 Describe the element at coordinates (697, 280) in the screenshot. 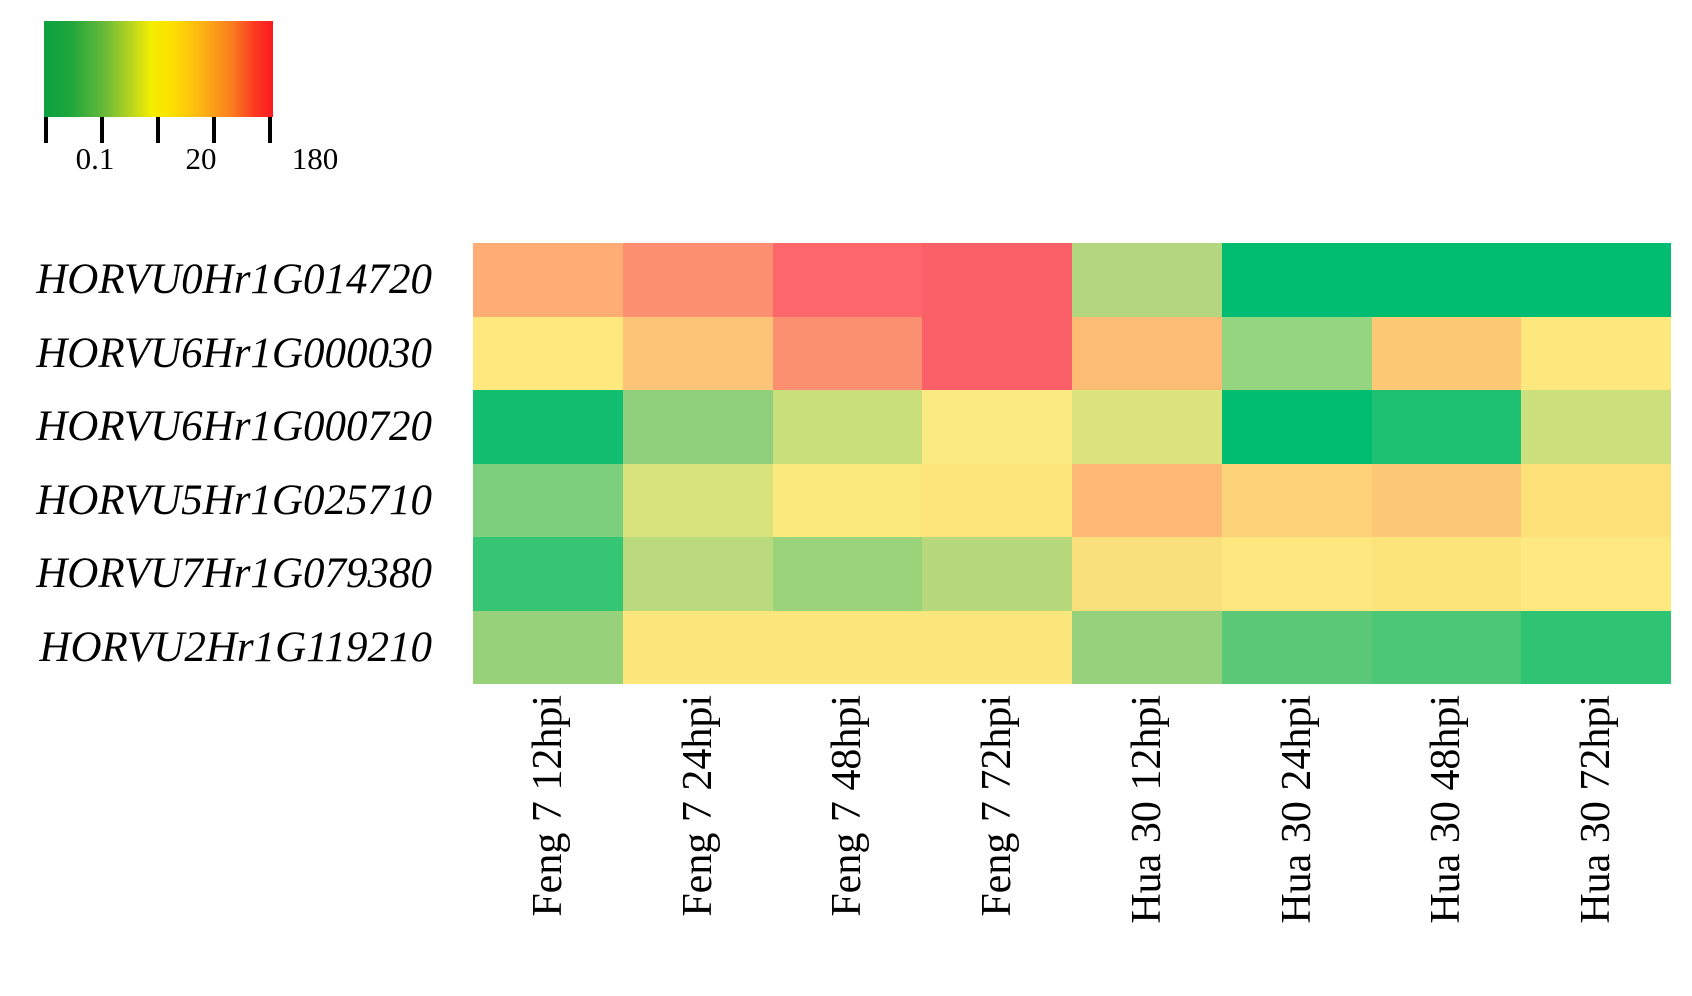

I see `heatmap-cell-r1c2` at that location.